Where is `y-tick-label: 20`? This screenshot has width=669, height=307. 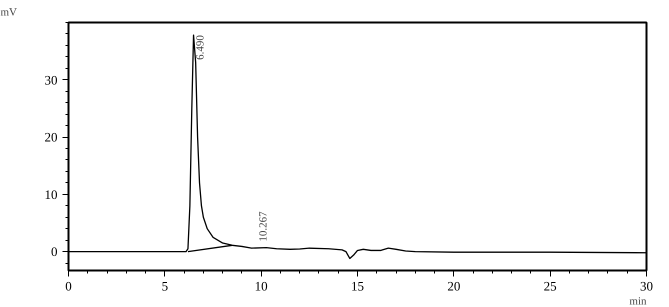
y-tick-label: 20 is located at coordinates (51, 137).